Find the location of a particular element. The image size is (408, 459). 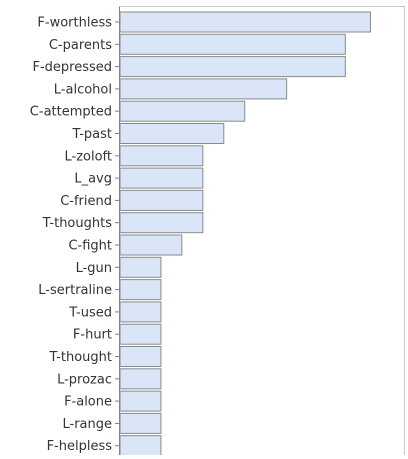

y-tick-label: L-sertraline is located at coordinates (75, 290).